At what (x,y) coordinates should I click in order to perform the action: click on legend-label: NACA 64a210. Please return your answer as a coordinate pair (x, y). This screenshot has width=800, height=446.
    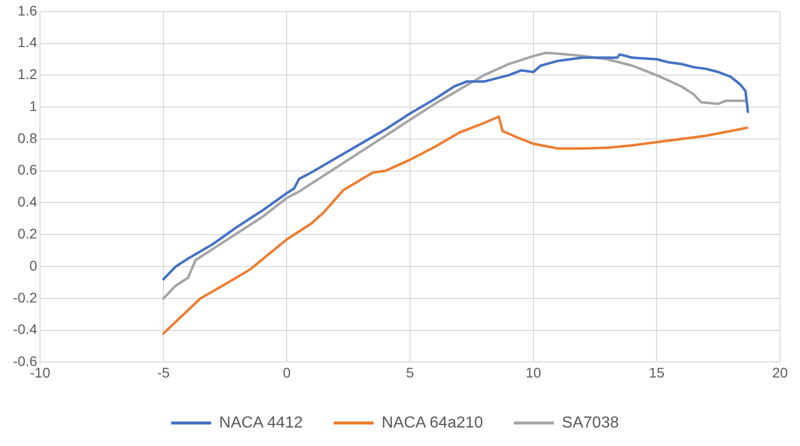
    Looking at the image, I should click on (433, 423).